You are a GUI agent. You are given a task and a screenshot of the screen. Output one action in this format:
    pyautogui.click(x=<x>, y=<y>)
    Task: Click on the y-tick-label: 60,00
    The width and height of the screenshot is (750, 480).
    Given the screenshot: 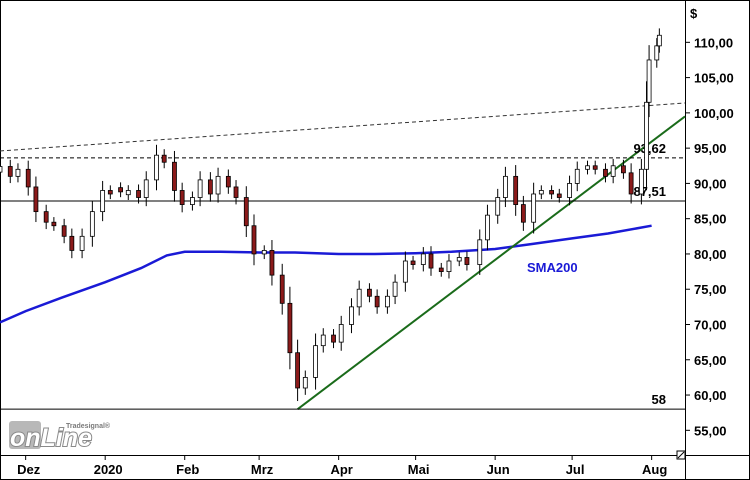 What is the action you would take?
    pyautogui.click(x=710, y=395)
    